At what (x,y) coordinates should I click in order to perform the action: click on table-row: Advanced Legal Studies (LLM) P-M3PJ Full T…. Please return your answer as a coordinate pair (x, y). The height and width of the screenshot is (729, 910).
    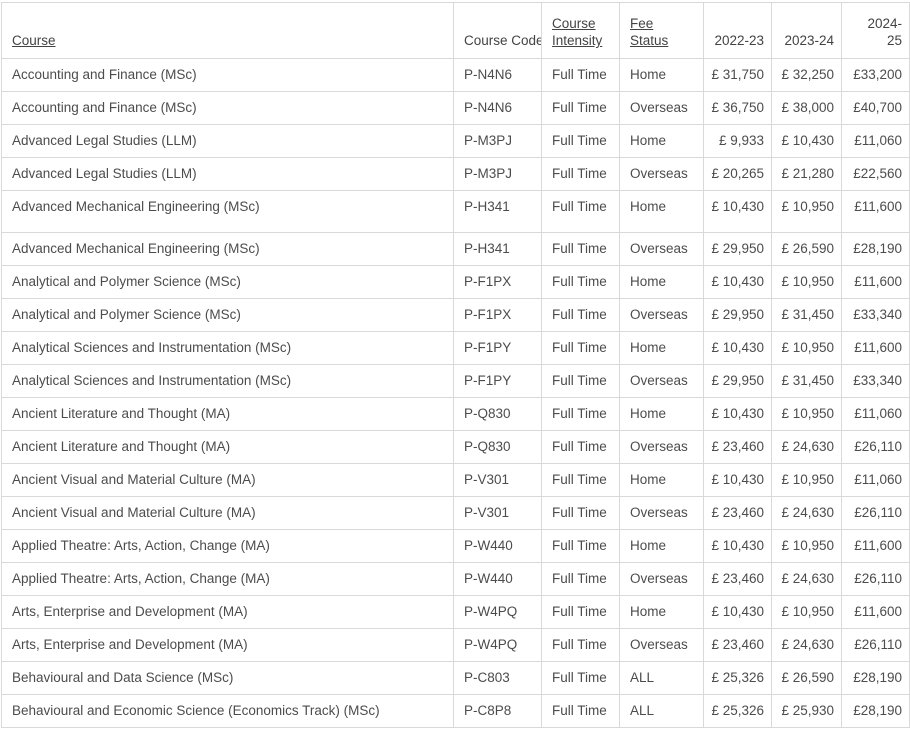
    Looking at the image, I should click on (455, 174).